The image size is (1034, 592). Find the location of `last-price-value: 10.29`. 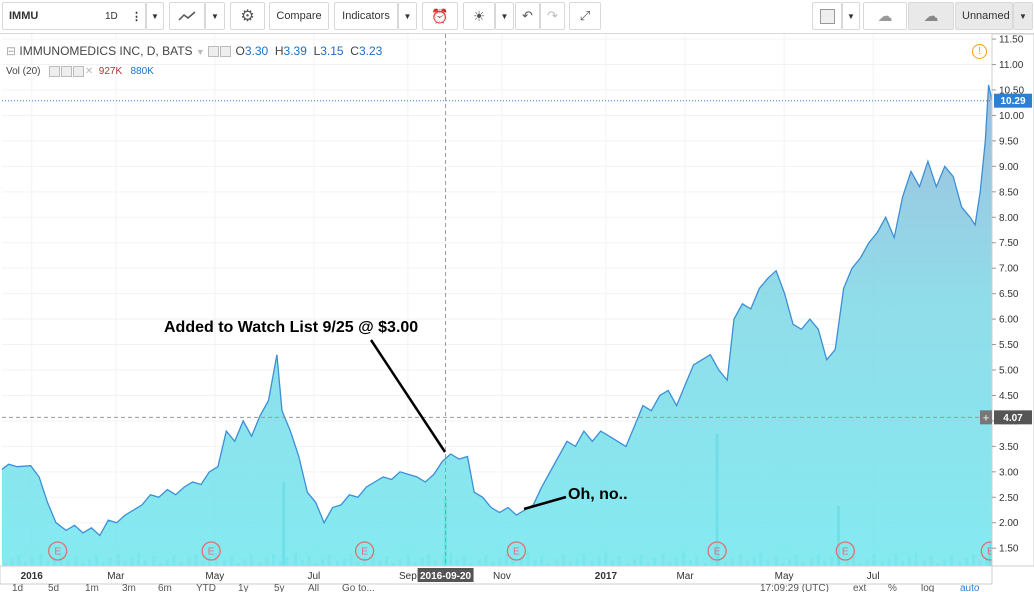

last-price-value: 10.29 is located at coordinates (1012, 101).